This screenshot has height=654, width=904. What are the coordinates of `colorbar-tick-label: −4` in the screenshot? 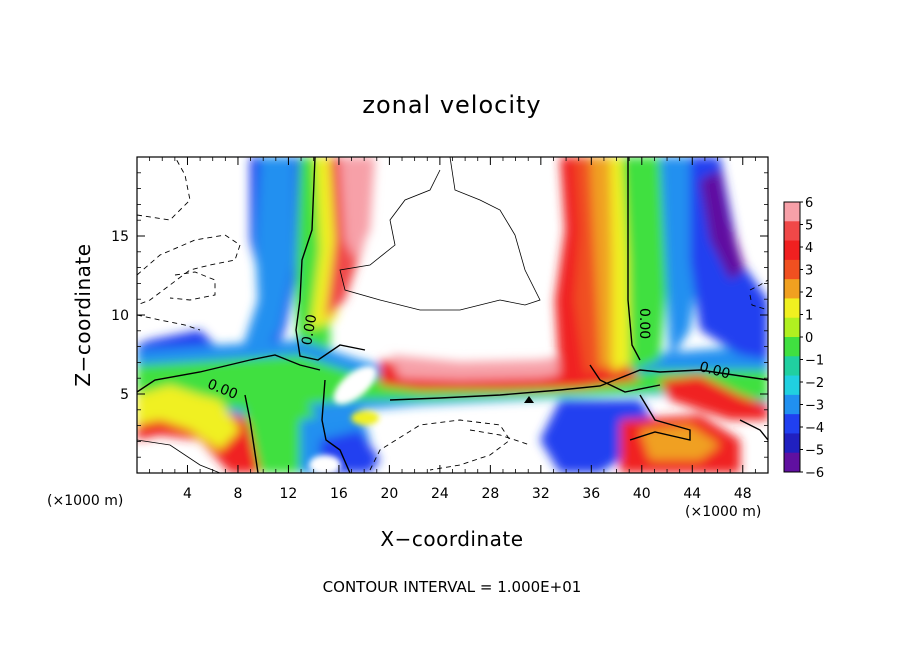 It's located at (814, 428).